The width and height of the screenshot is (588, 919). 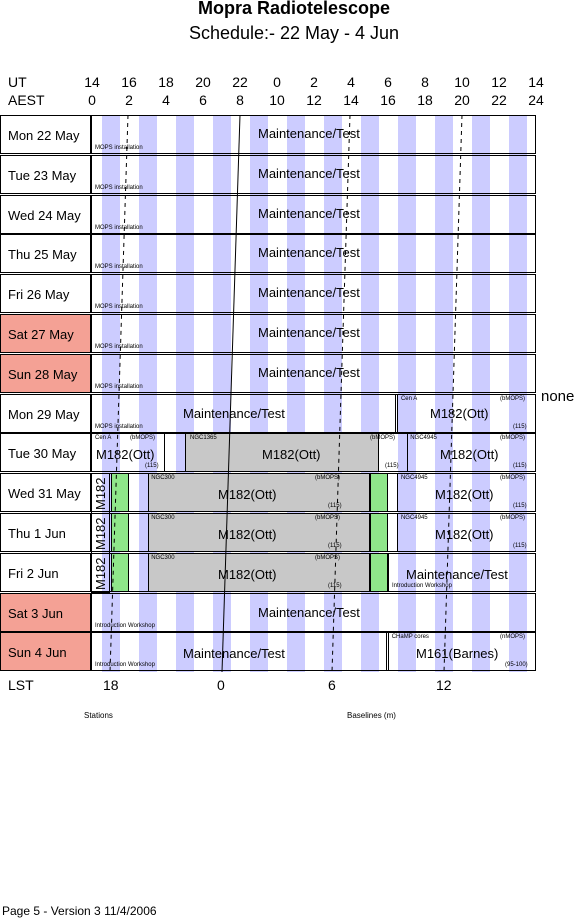 I want to click on ut-tick: 12, so click(x=499, y=82).